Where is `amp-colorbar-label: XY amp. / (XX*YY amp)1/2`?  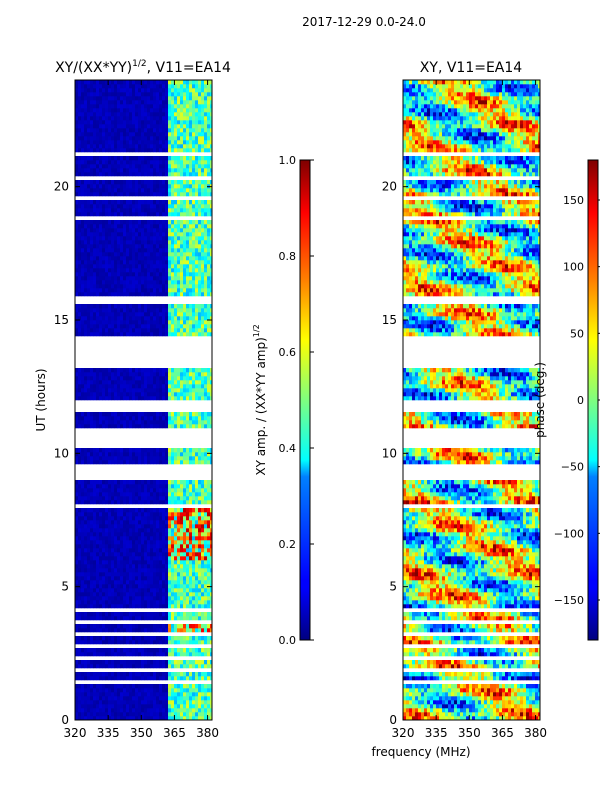 amp-colorbar-label: XY amp. / (XX*YY amp)1/2 is located at coordinates (260, 399).